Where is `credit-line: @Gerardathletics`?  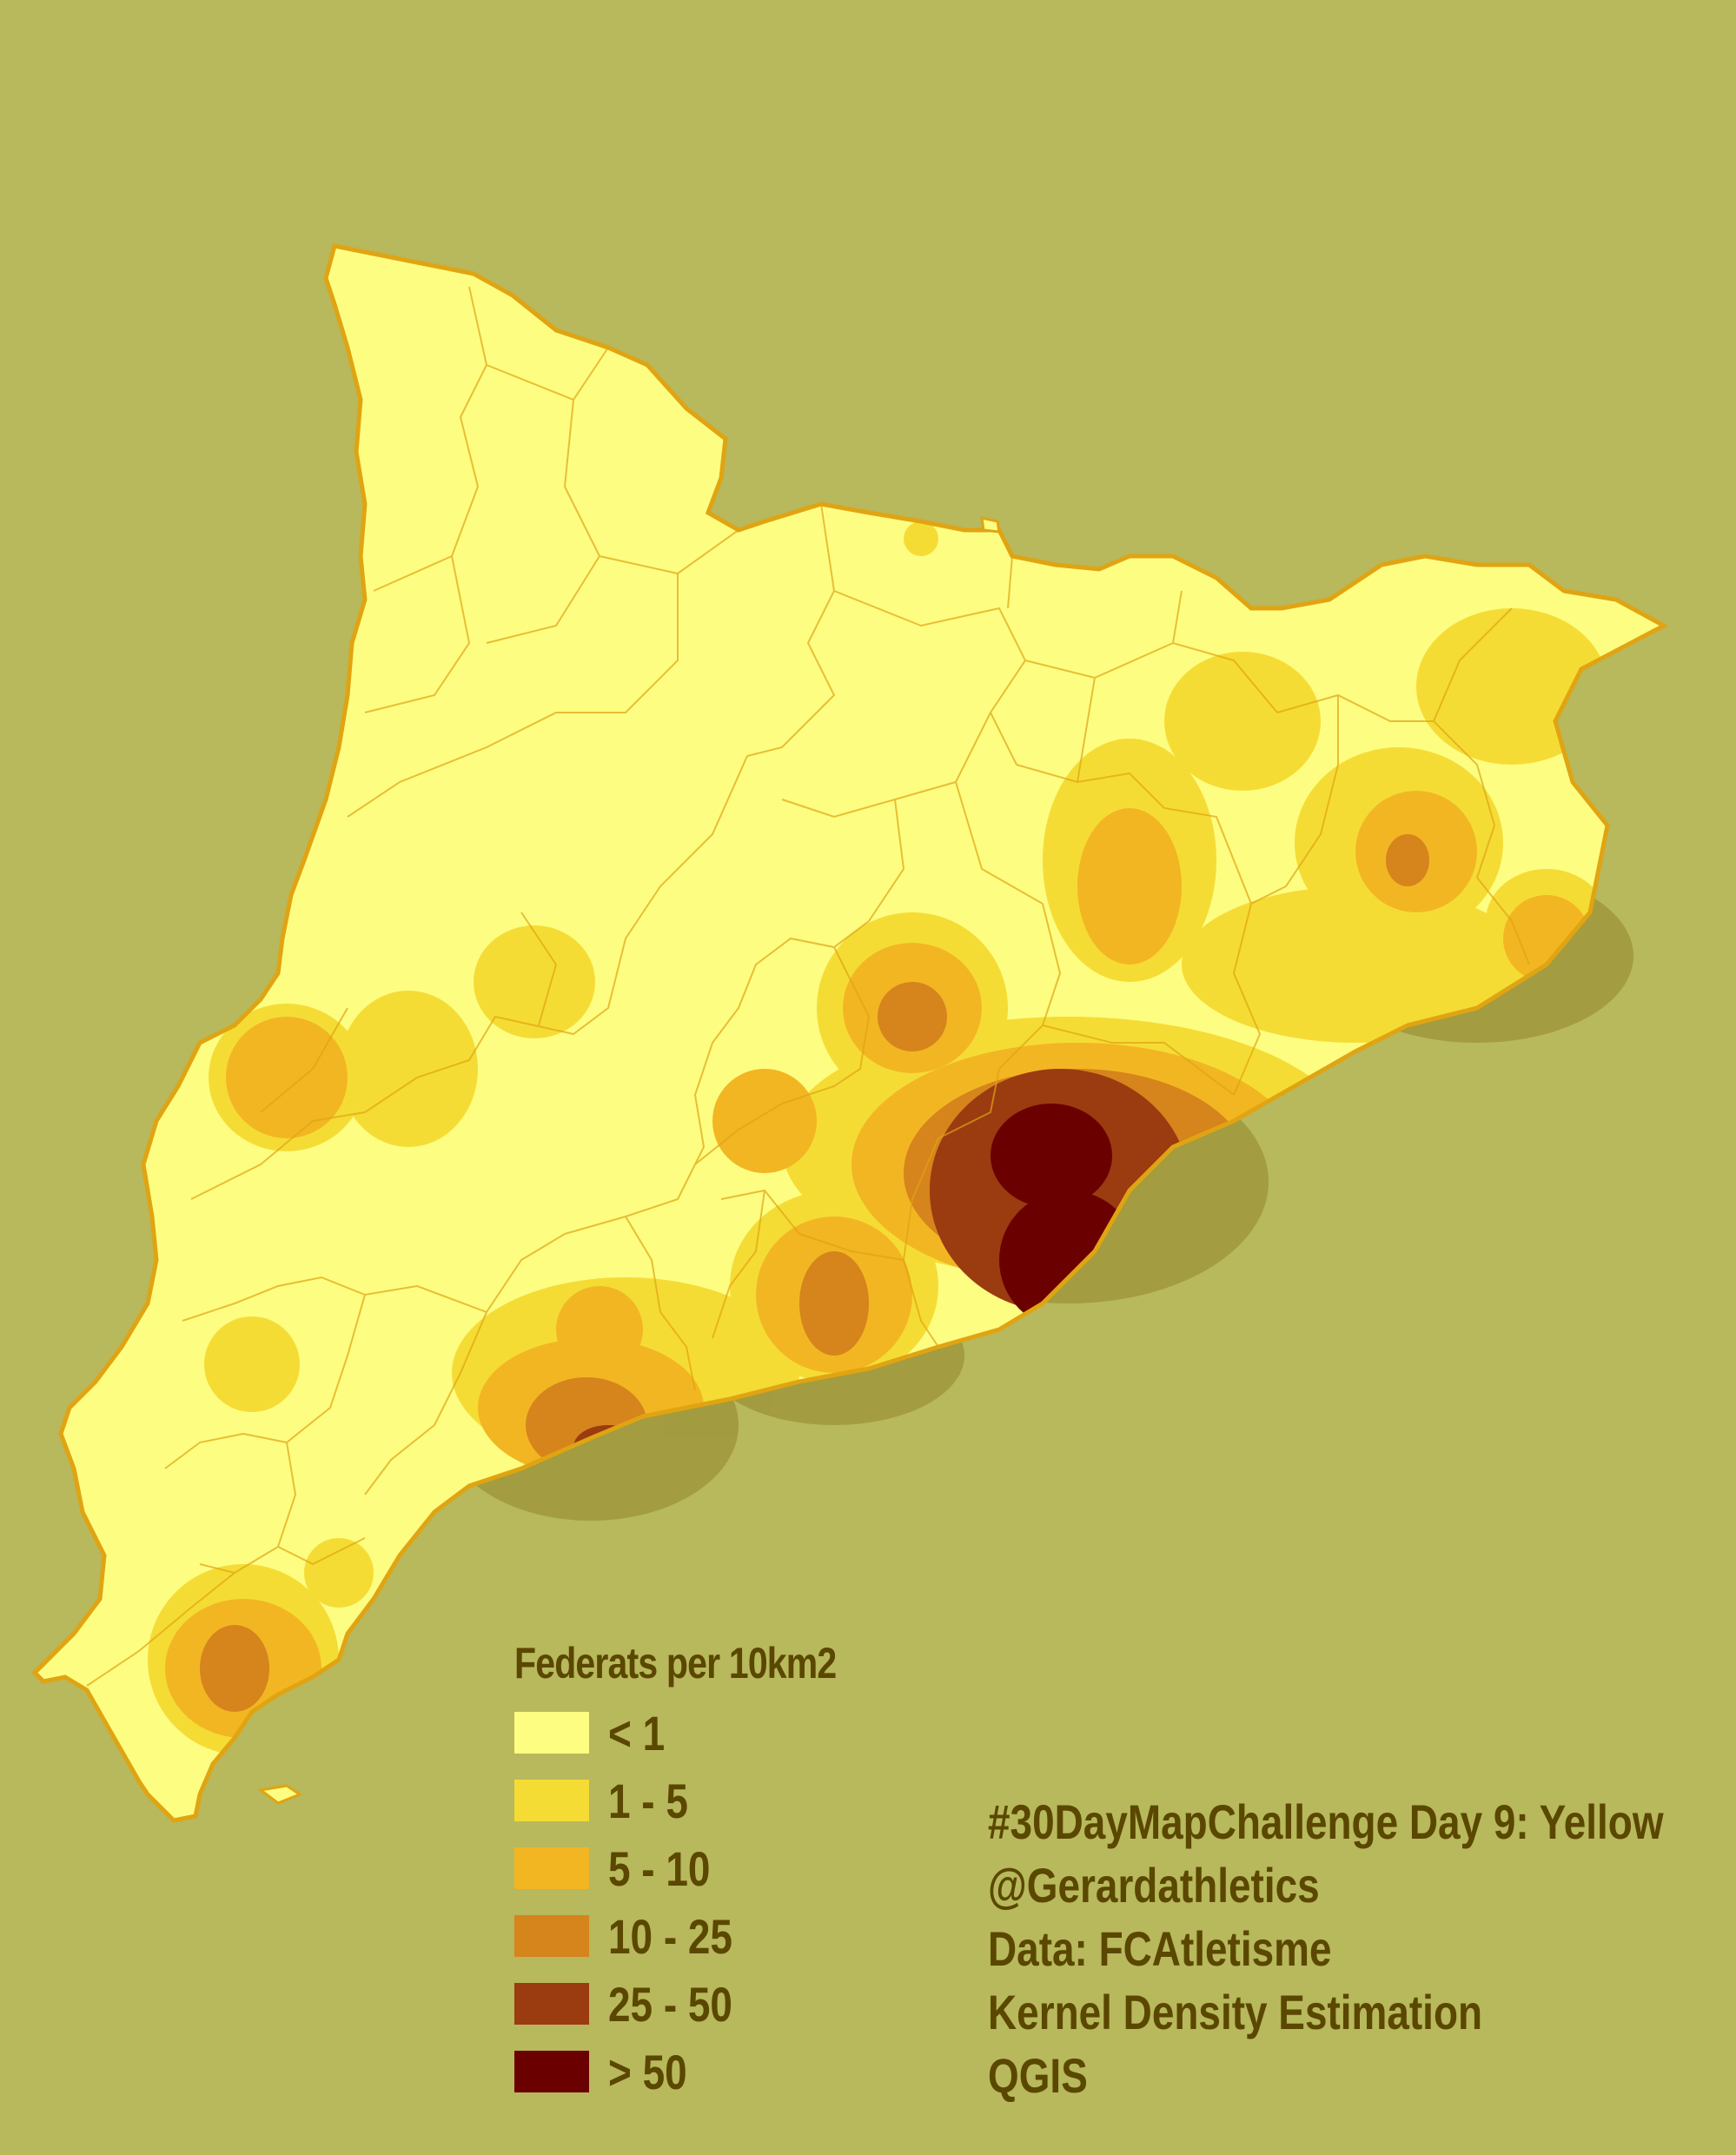 credit-line: @Gerardathletics is located at coordinates (1154, 1885).